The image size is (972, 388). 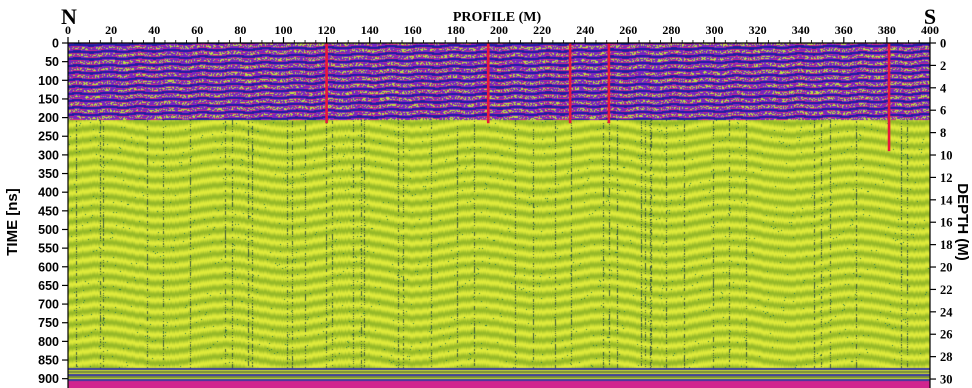 I want to click on y-tick-label: 500, so click(x=48, y=230).